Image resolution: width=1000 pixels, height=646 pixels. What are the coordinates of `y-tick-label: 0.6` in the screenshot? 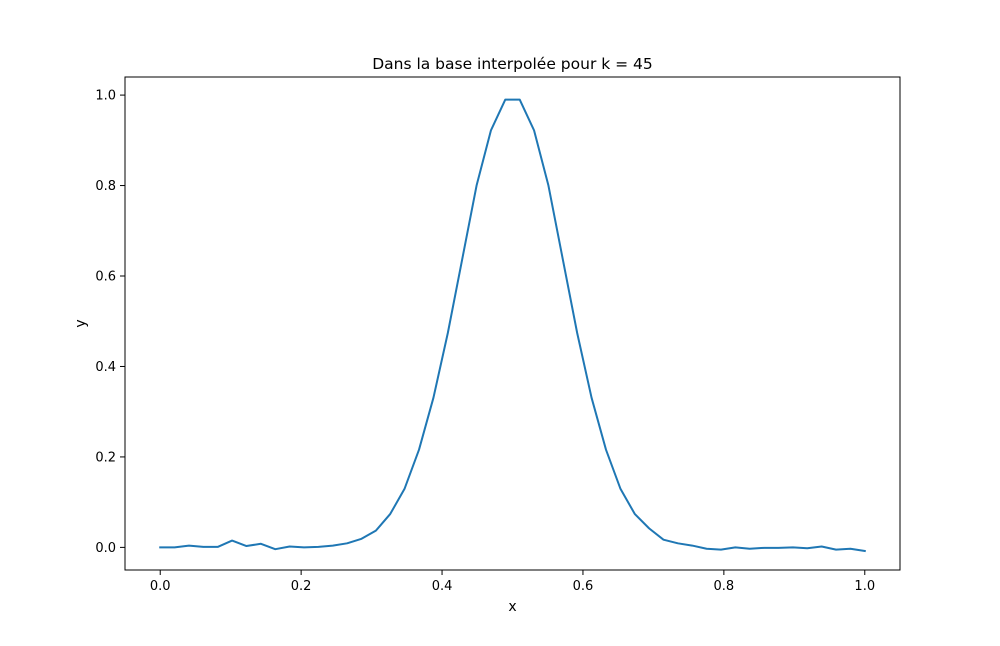 It's located at (105, 277).